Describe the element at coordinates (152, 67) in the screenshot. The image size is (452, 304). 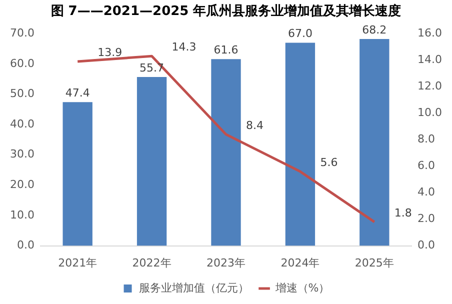
I see `data-label: 55.7` at that location.